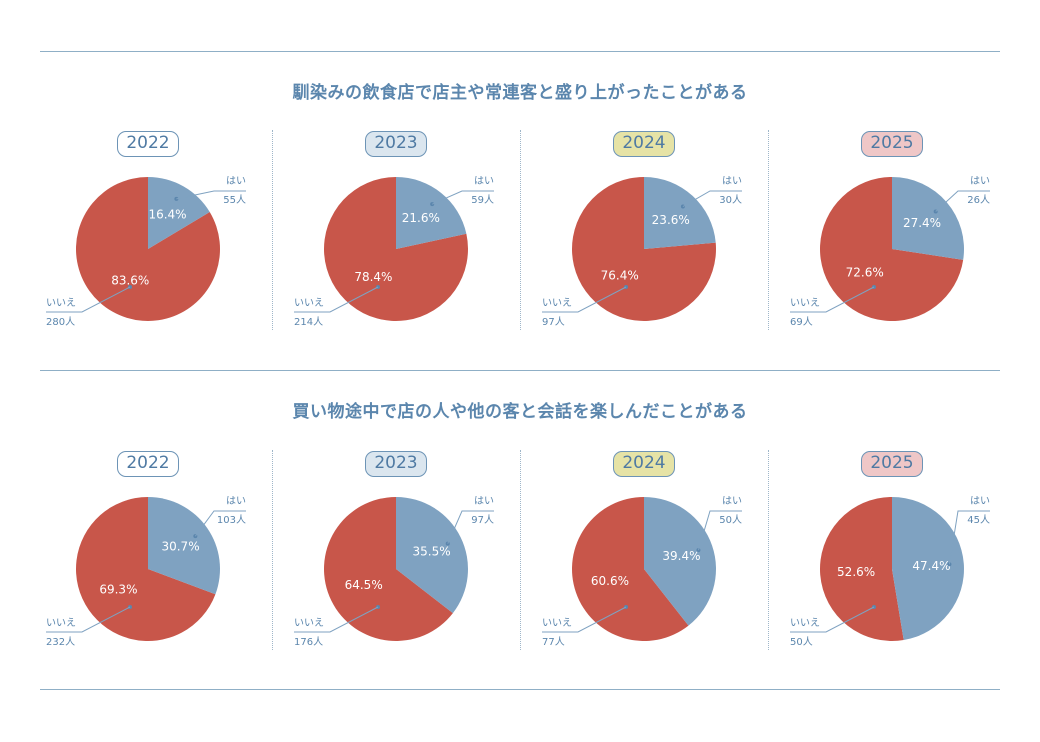 The height and width of the screenshot is (742, 1040). I want to click on count-no: 97人, so click(553, 322).